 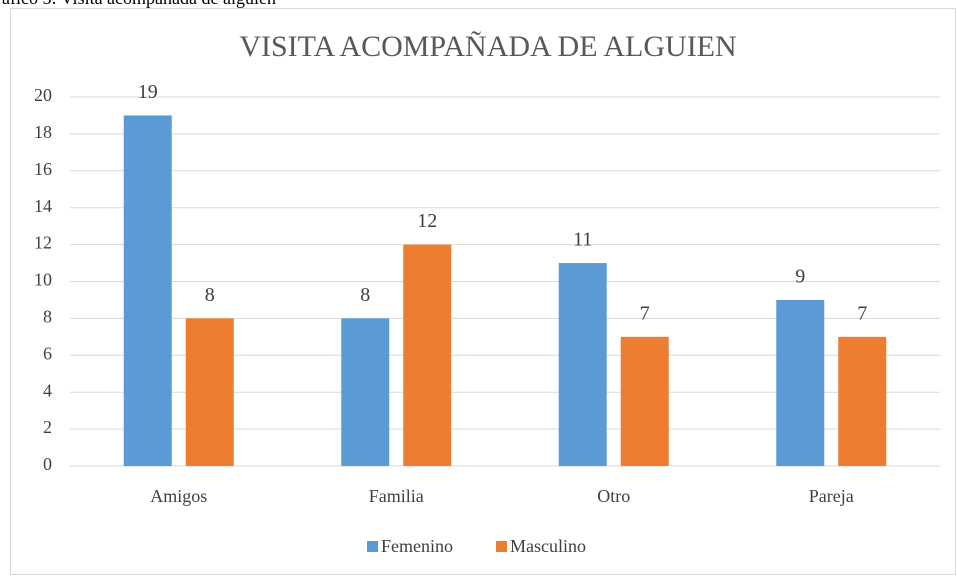 What do you see at coordinates (427, 221) in the screenshot?
I see `data-label: 12` at bounding box center [427, 221].